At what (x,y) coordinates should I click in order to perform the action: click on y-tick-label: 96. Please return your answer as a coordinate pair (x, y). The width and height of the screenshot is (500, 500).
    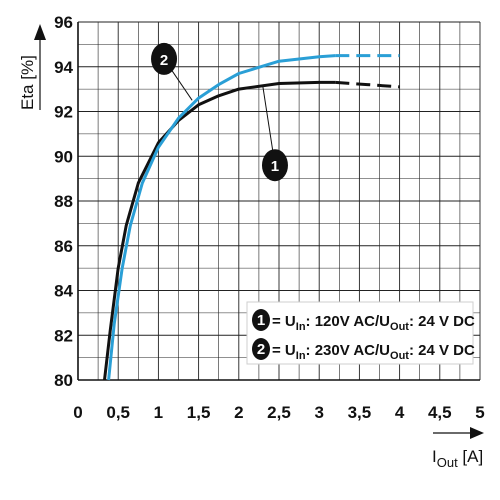
    Looking at the image, I should click on (63, 22).